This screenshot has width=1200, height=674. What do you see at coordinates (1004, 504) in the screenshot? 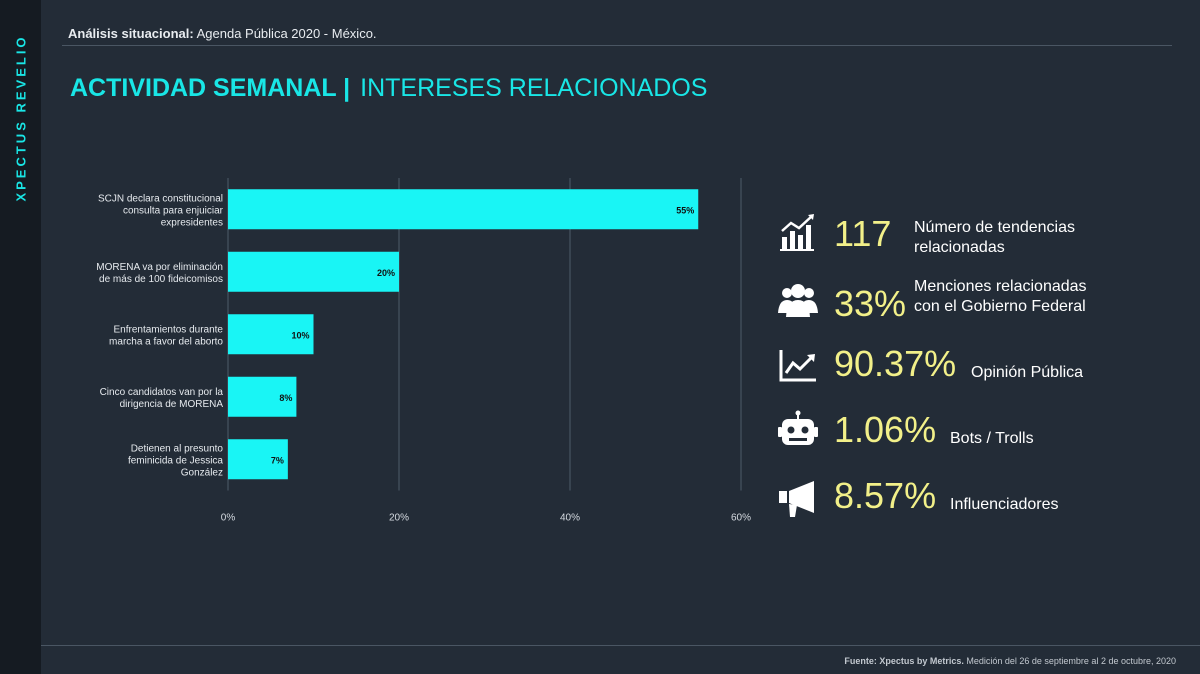
I see `stat-label: Influenciadores` at bounding box center [1004, 504].